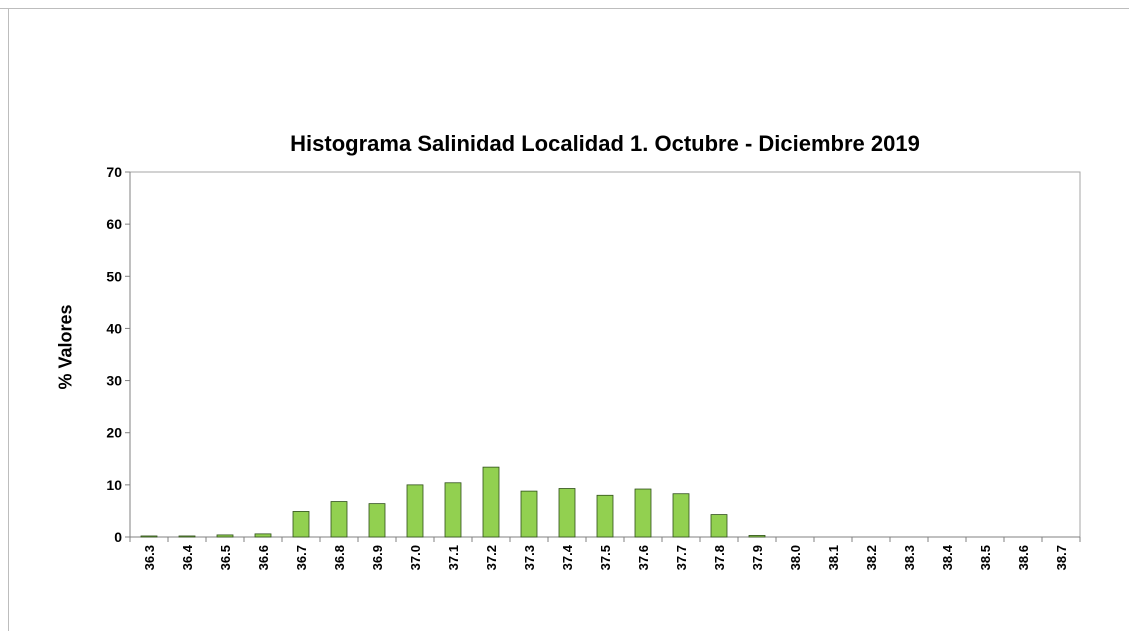  I want to click on x-tick-label: 38.0, so click(795, 557).